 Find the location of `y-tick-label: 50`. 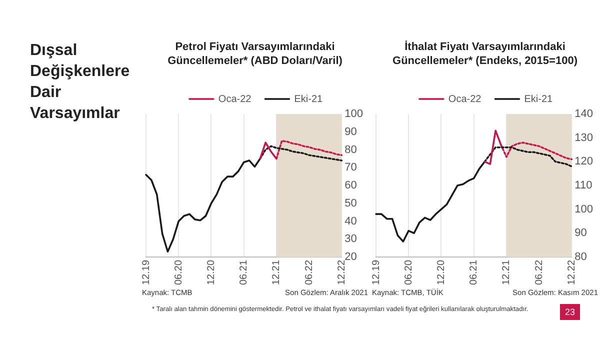

y-tick-label: 50 is located at coordinates (350, 203).